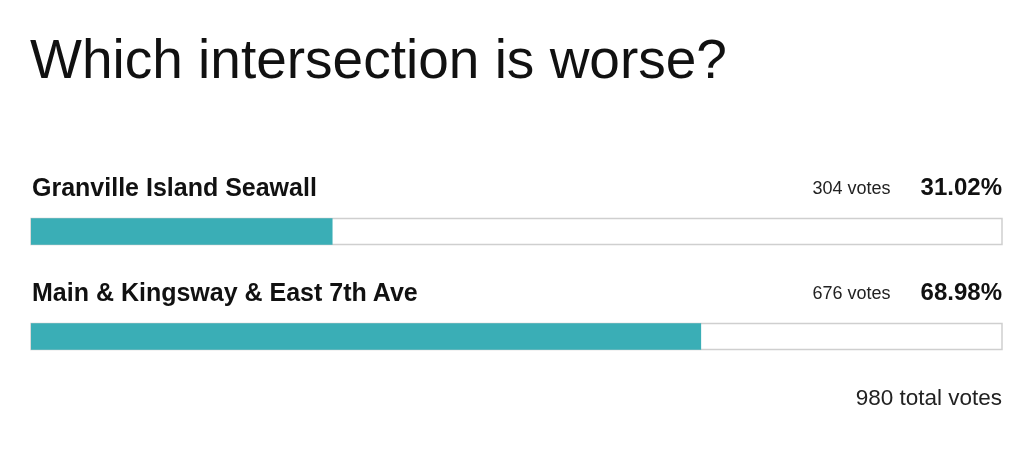  I want to click on y-tick-label: Main & Kingsway & East 7th Ave, so click(225, 291).